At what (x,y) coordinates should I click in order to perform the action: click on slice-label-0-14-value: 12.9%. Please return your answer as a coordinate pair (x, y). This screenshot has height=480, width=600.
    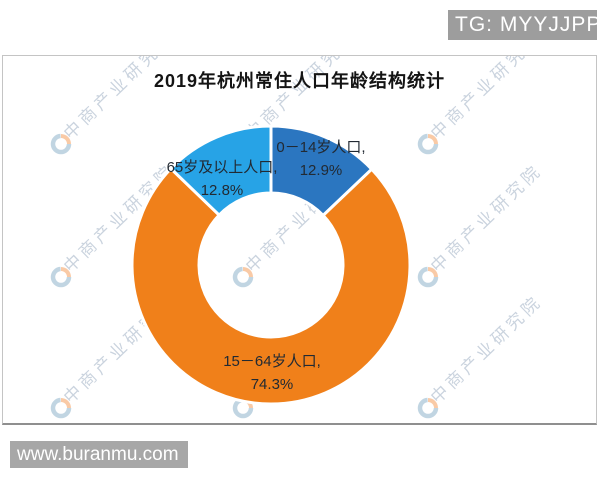
    Looking at the image, I should click on (321, 170).